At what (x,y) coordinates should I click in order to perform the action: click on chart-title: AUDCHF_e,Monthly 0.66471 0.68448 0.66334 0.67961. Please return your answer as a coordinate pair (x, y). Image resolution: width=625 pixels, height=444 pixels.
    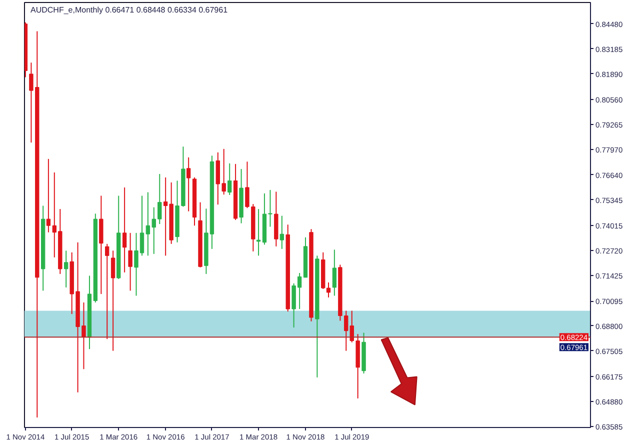
    Looking at the image, I should click on (129, 10).